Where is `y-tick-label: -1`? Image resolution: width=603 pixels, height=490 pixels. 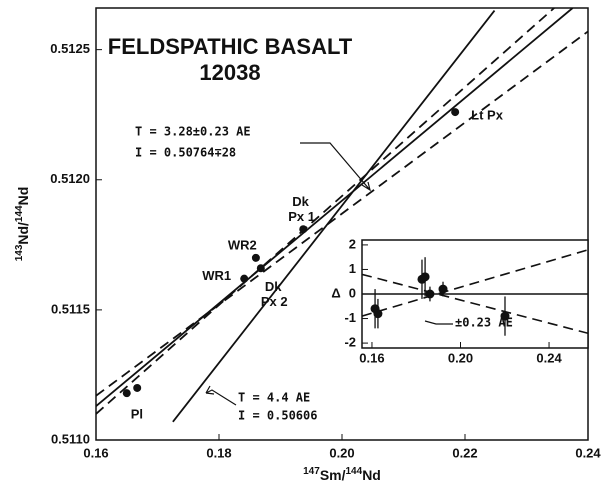 y-tick-label: -1 is located at coordinates (350, 317).